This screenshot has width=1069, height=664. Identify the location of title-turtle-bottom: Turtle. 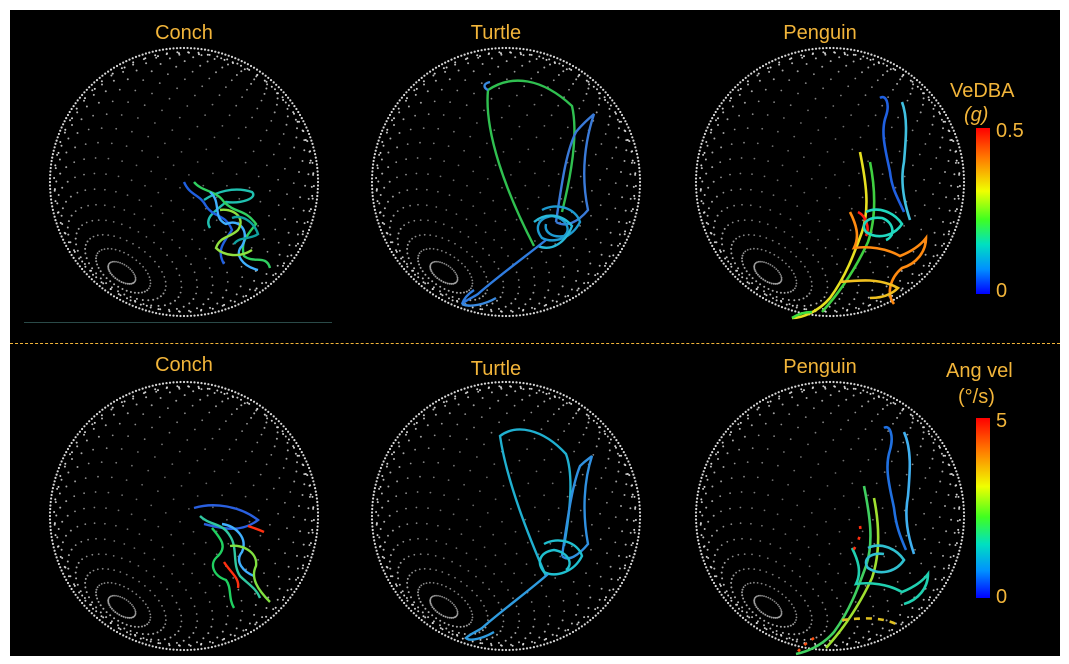
(496, 369).